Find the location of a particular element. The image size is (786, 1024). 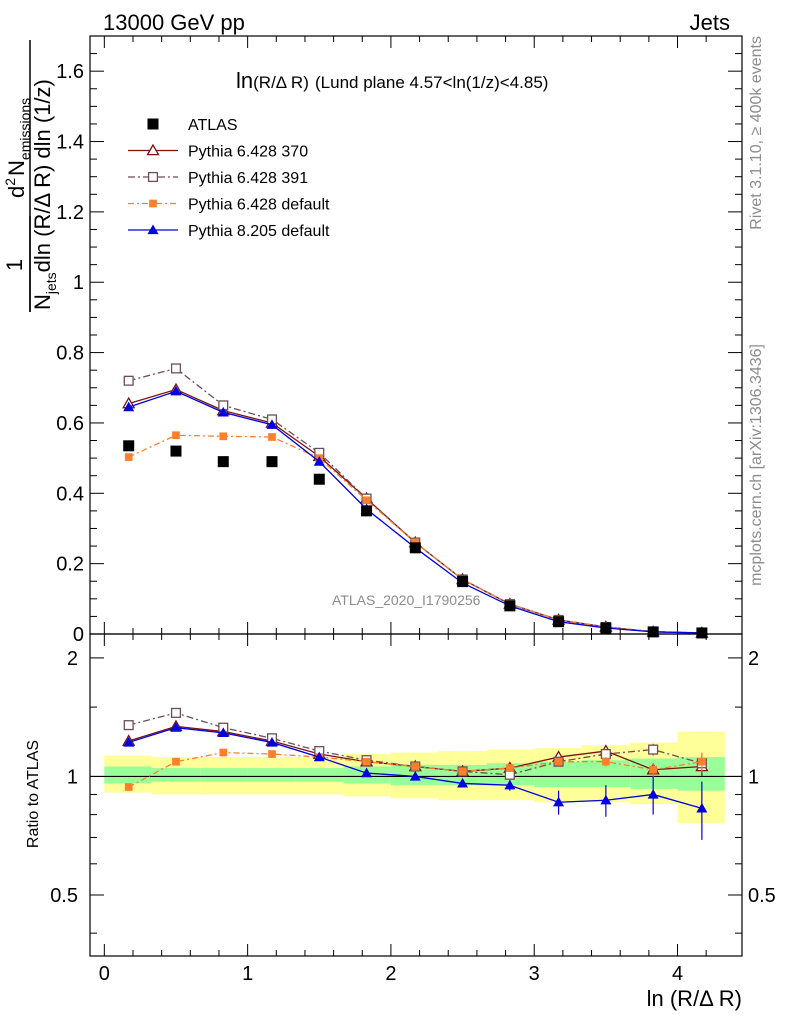

mcplots-label: mcplots.cern.ch [arXiv:1306.3436] is located at coordinates (756, 465).